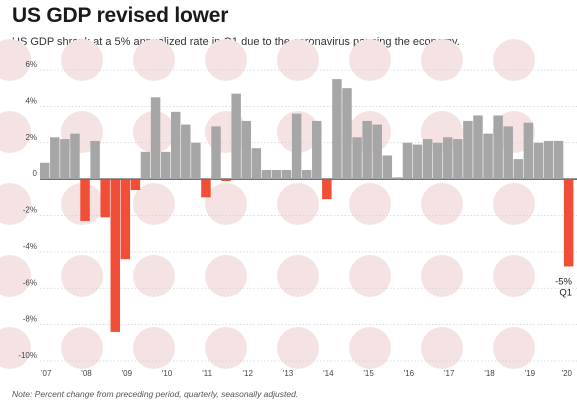  Describe the element at coordinates (427, 159) in the screenshot. I see `bar-2016Q3` at that location.